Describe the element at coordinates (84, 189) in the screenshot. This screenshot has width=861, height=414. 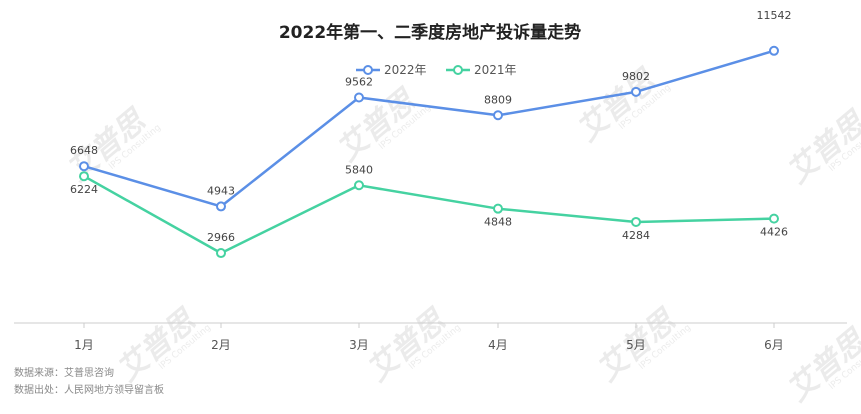
I see `data-label: 6224` at that location.